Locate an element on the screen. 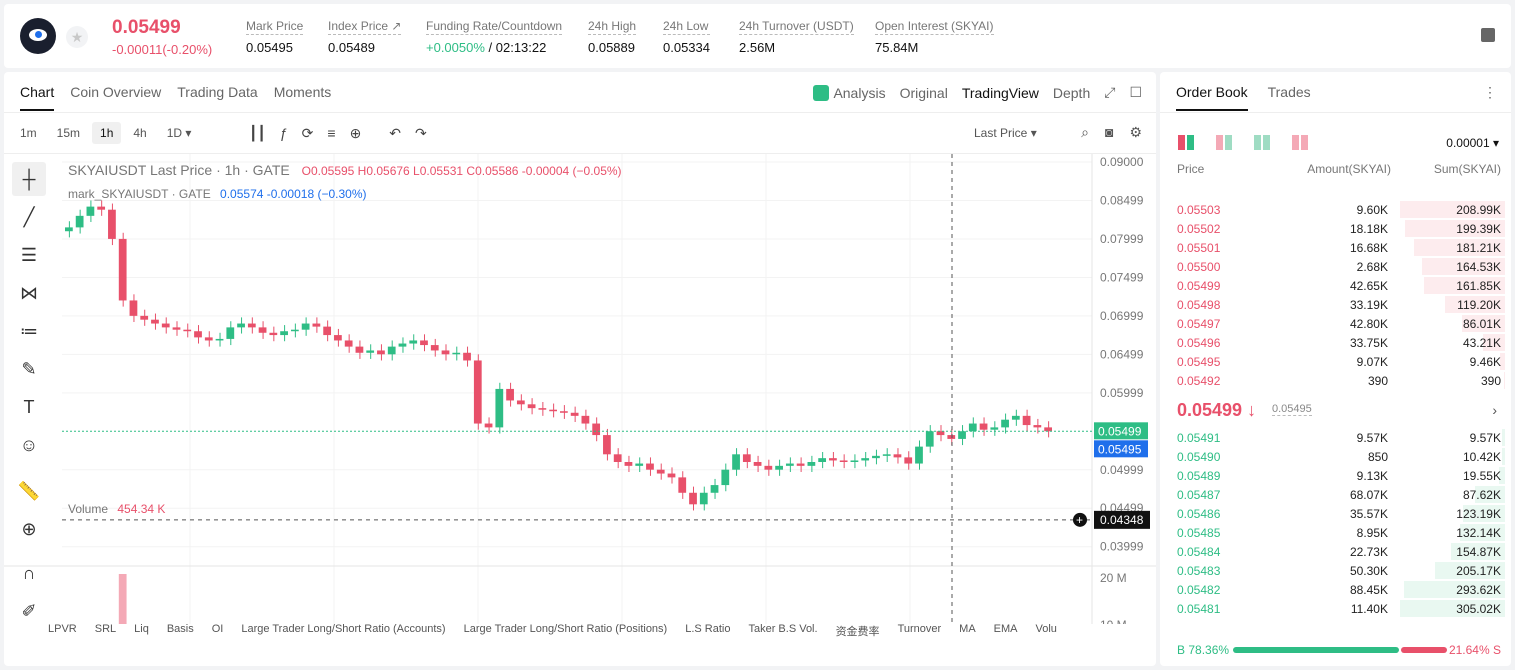  indicator-tab: EMA is located at coordinates (1005, 629).